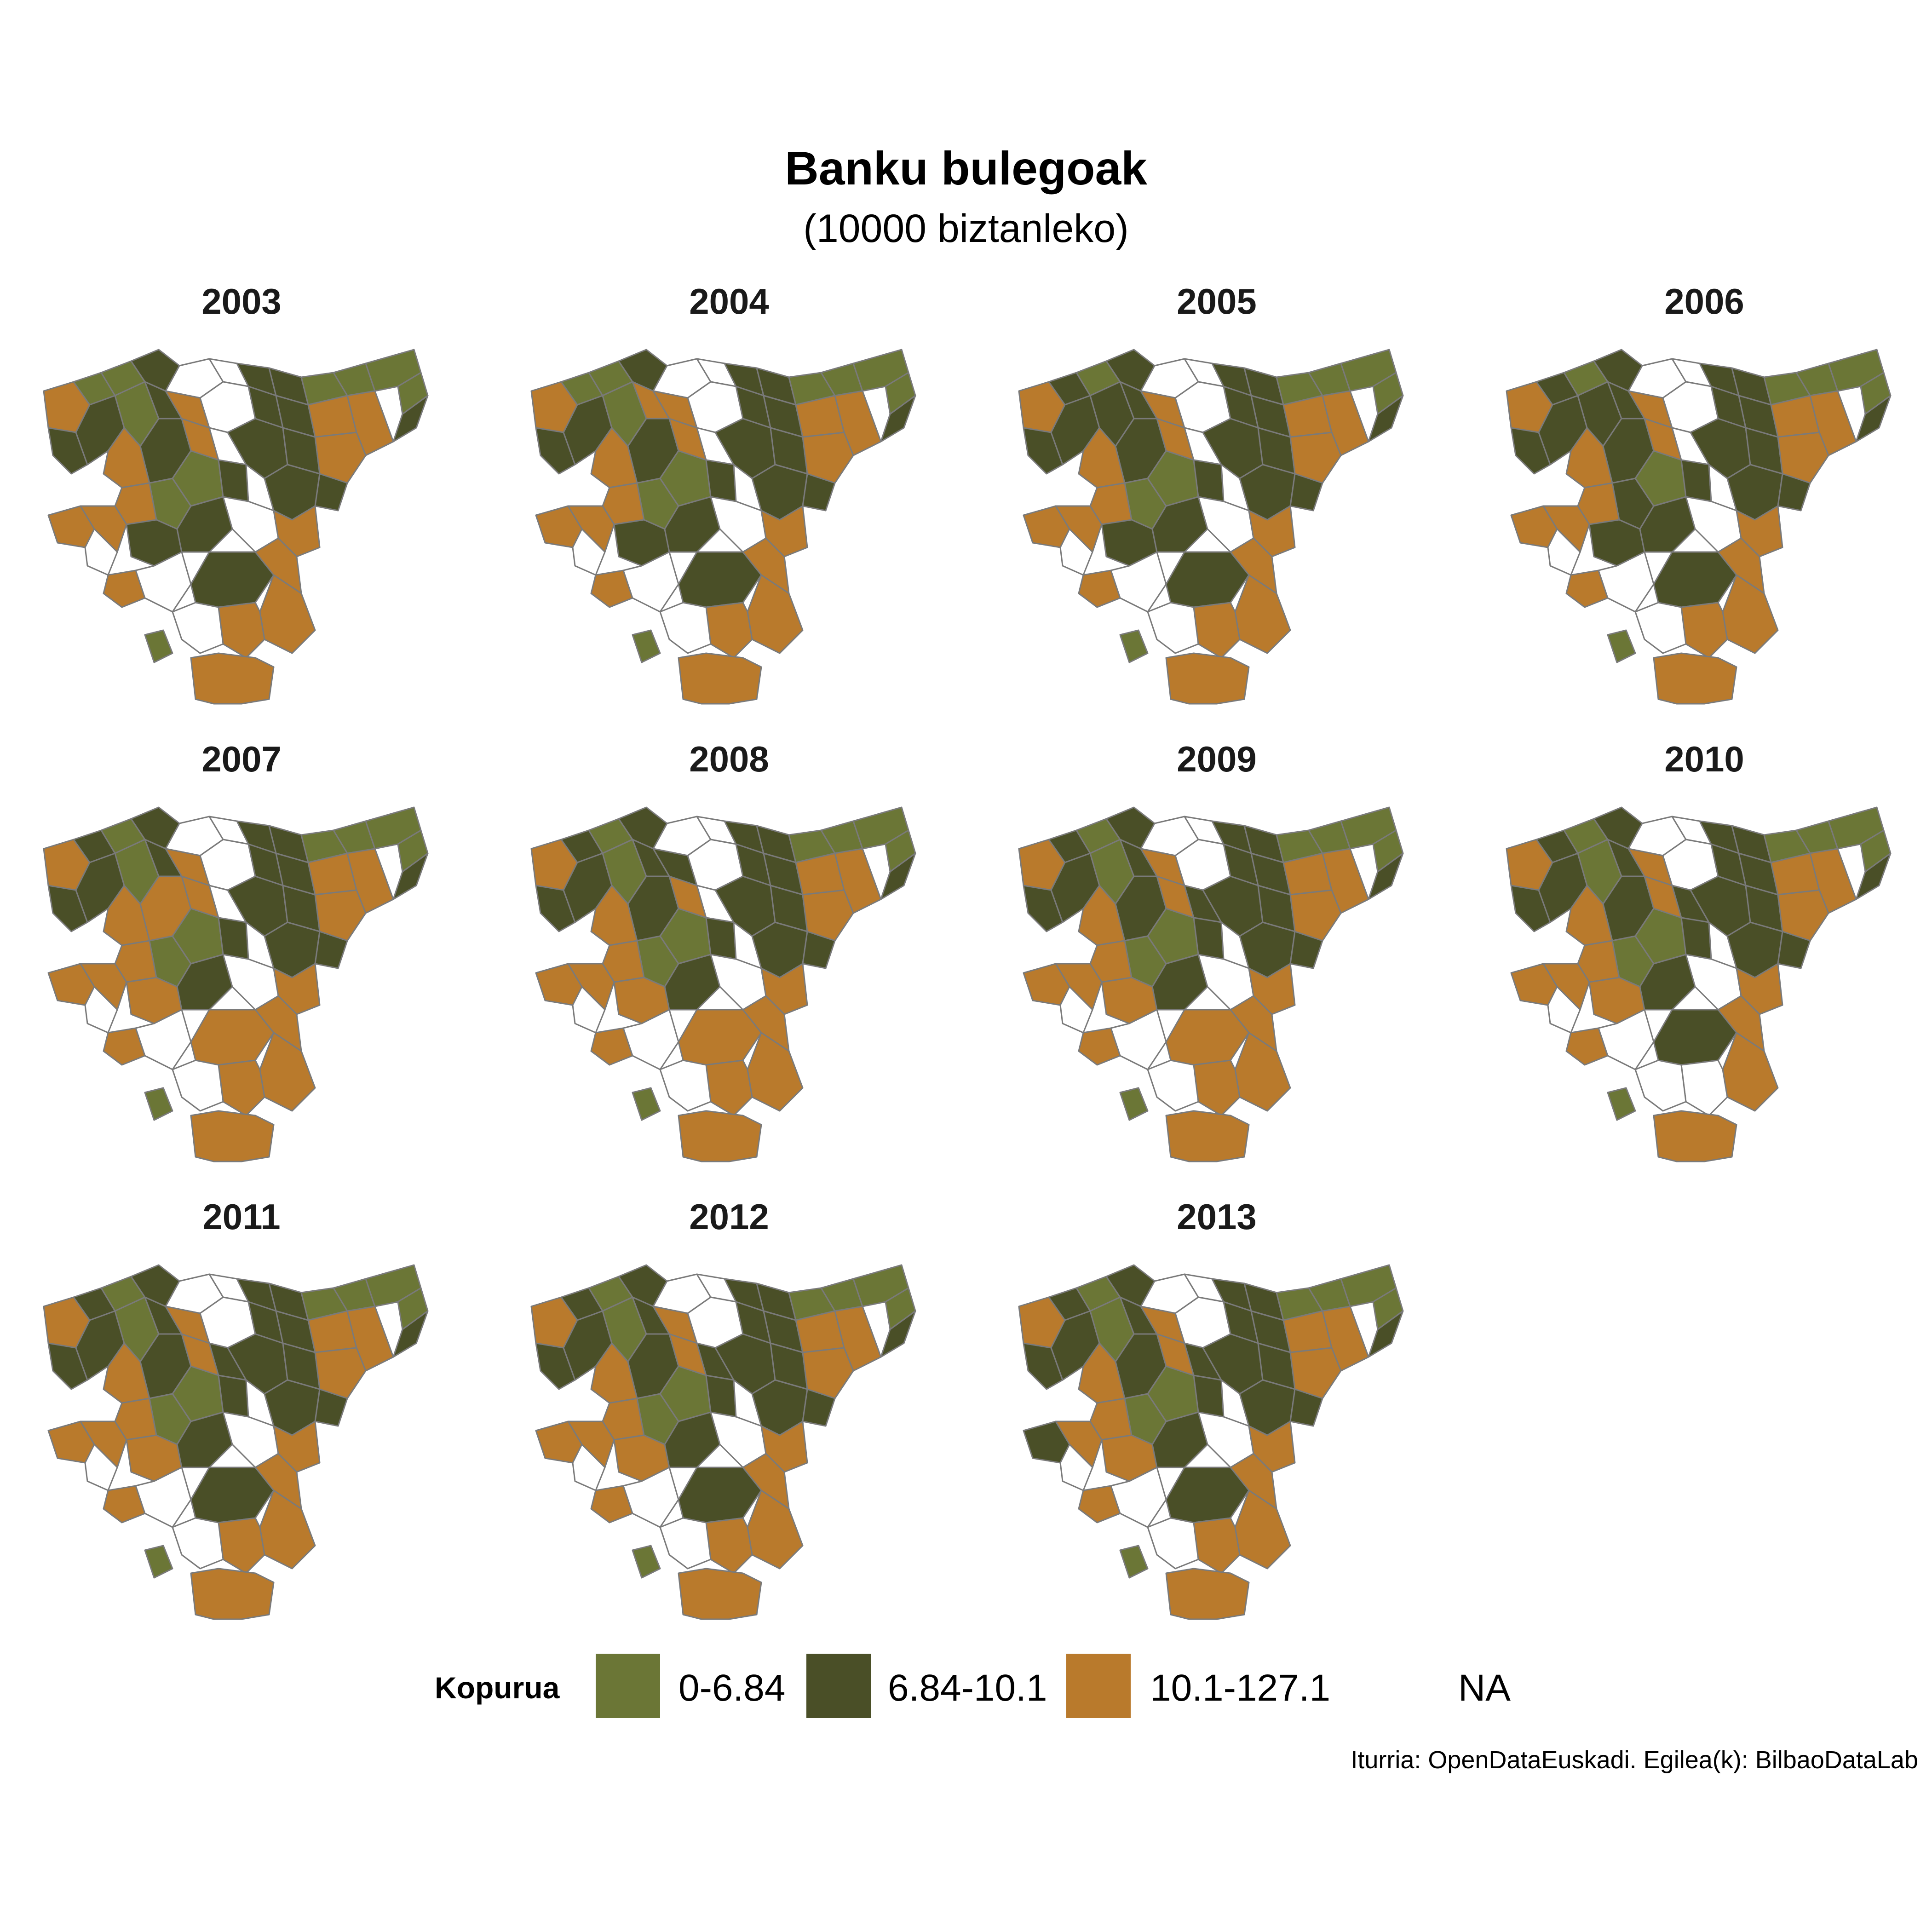 This screenshot has width=1932, height=1932. I want to click on map-panel-2005: 2005, so click(1216, 508).